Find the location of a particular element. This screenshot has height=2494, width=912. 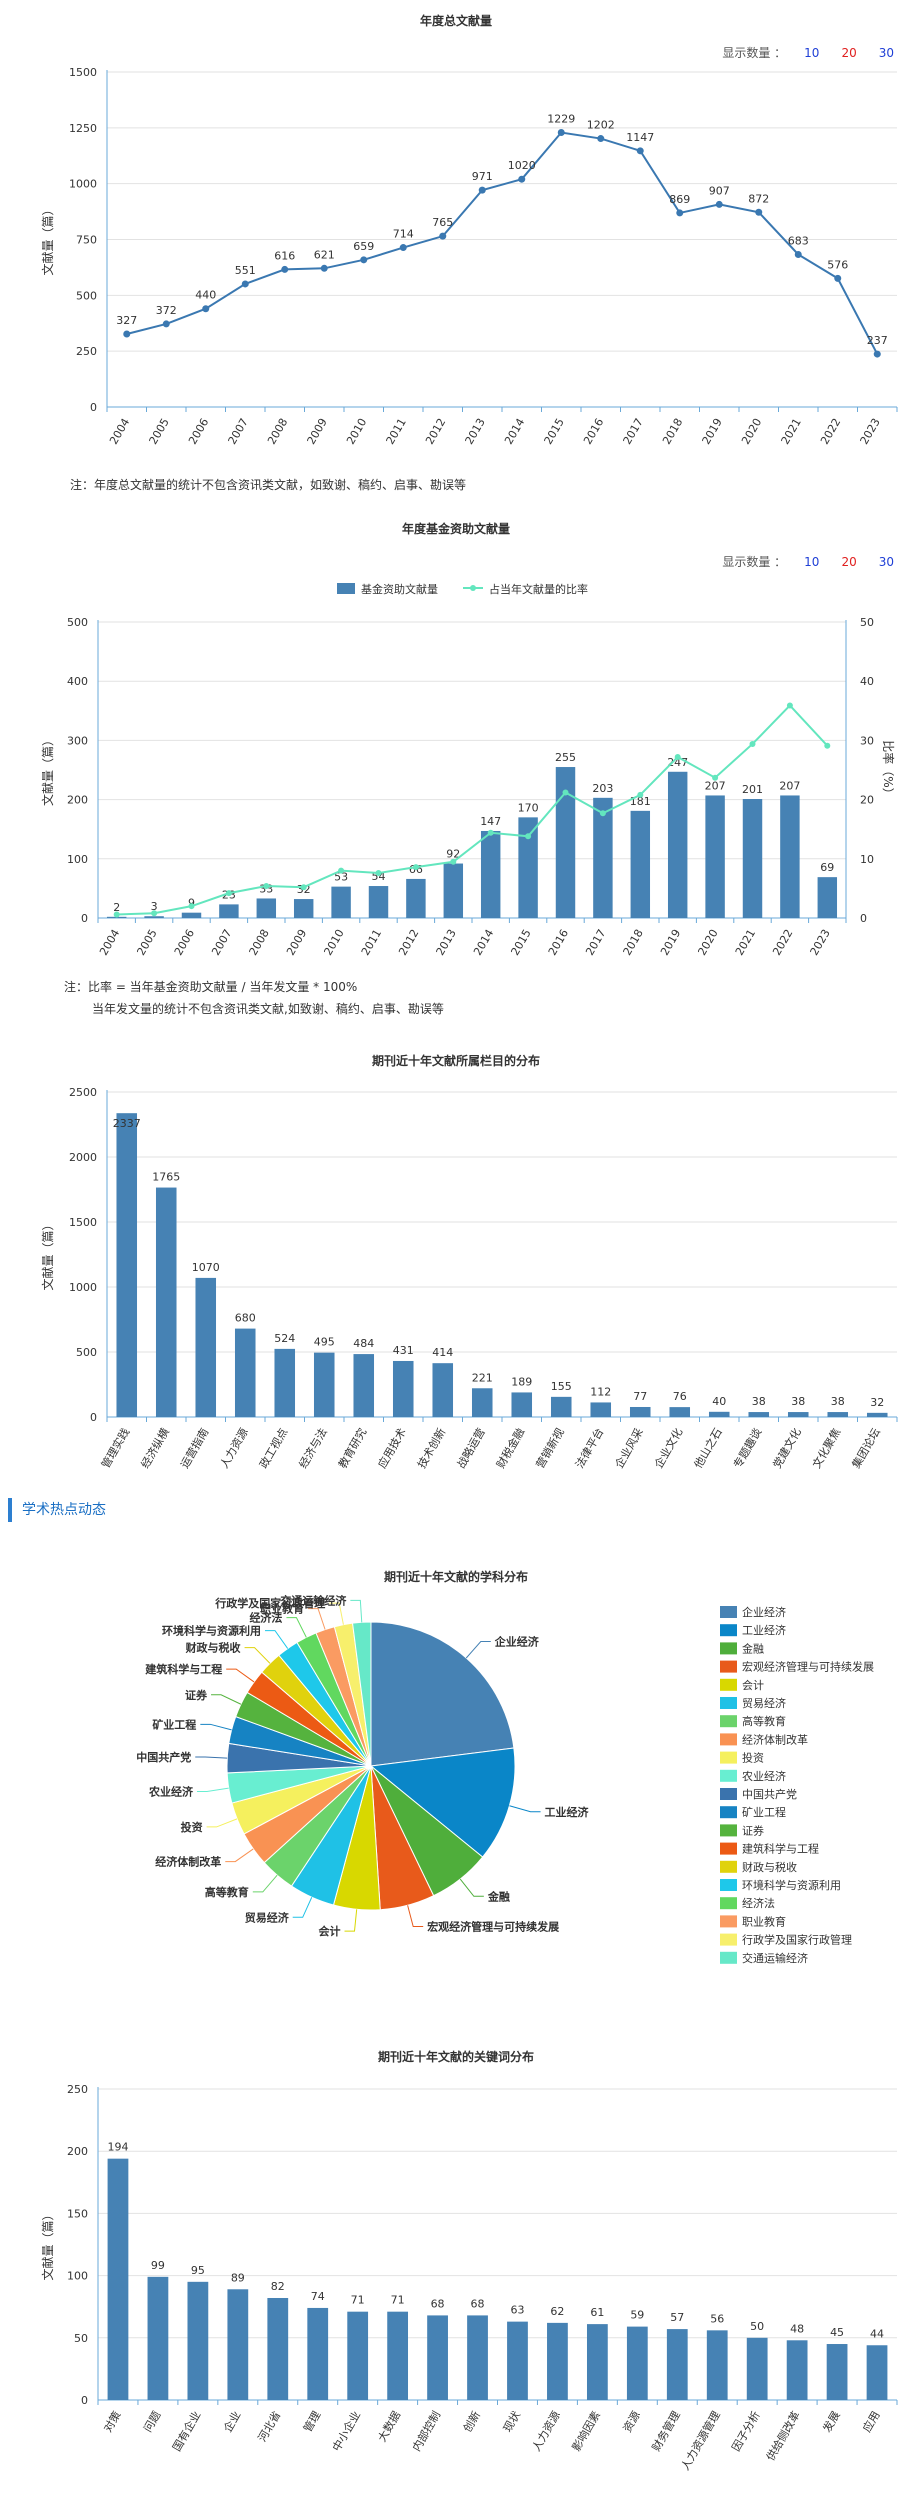

chart1-data-label: 869 is located at coordinates (679, 199).